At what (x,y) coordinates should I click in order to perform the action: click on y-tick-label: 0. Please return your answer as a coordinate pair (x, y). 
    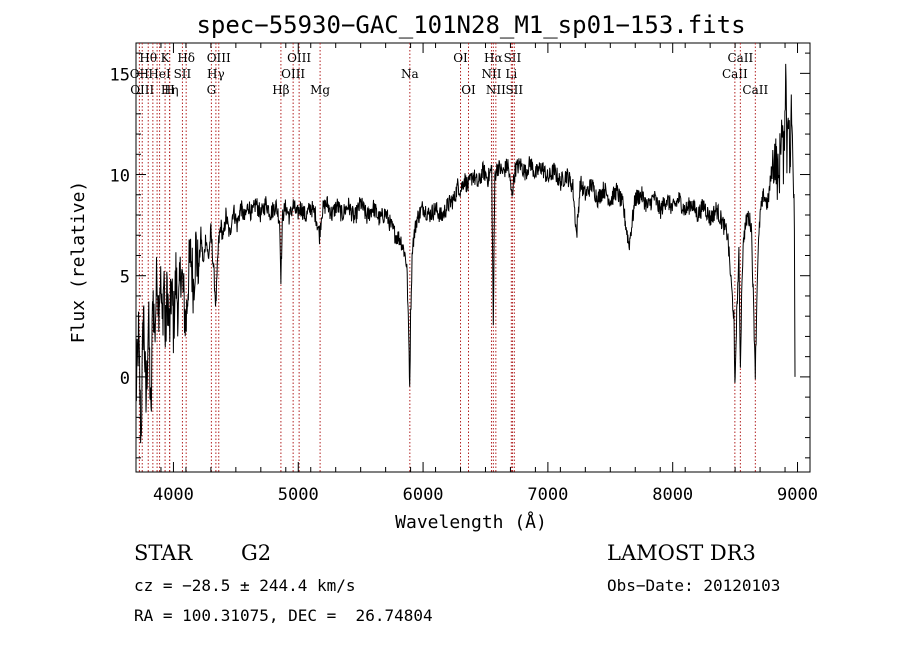
    Looking at the image, I should click on (125, 379).